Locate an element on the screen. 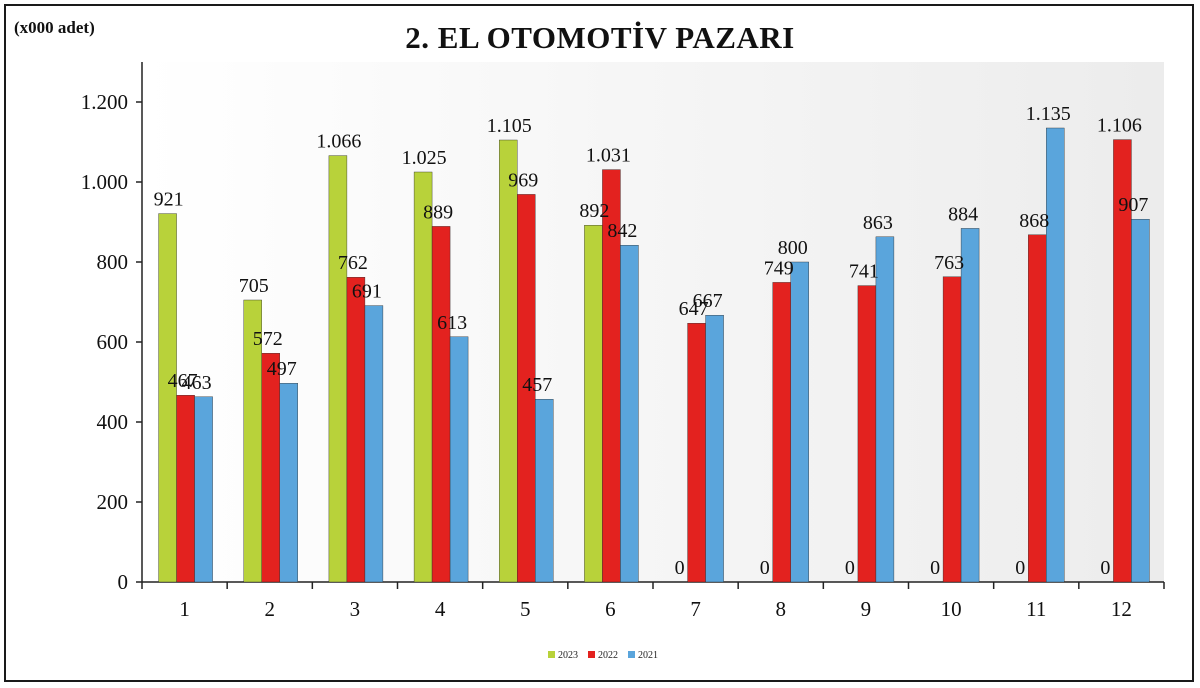 The height and width of the screenshot is (688, 1200). data-label-2023-9: 0 is located at coordinates (850, 568).